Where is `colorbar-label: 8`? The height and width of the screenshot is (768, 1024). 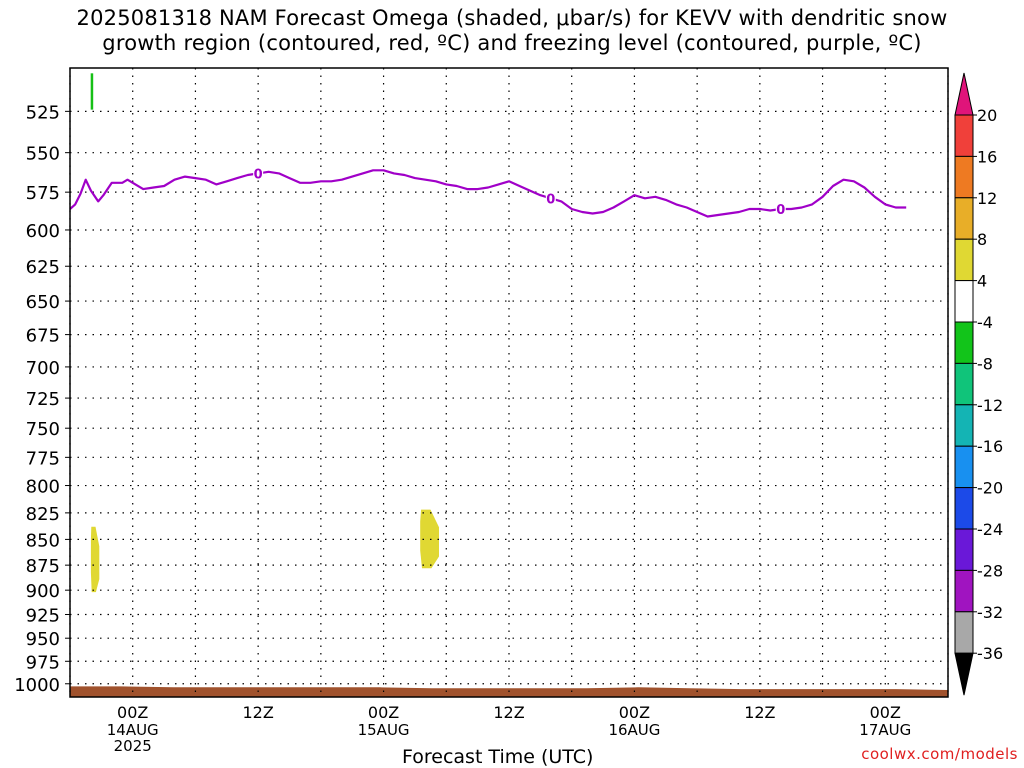 colorbar-label: 8 is located at coordinates (982, 239).